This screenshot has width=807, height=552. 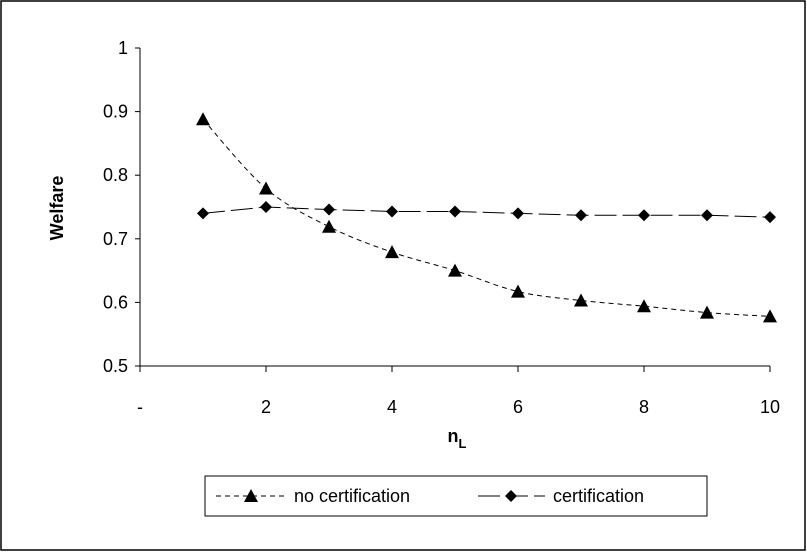 What do you see at coordinates (123, 48) in the screenshot?
I see `y-tick-label: 1` at bounding box center [123, 48].